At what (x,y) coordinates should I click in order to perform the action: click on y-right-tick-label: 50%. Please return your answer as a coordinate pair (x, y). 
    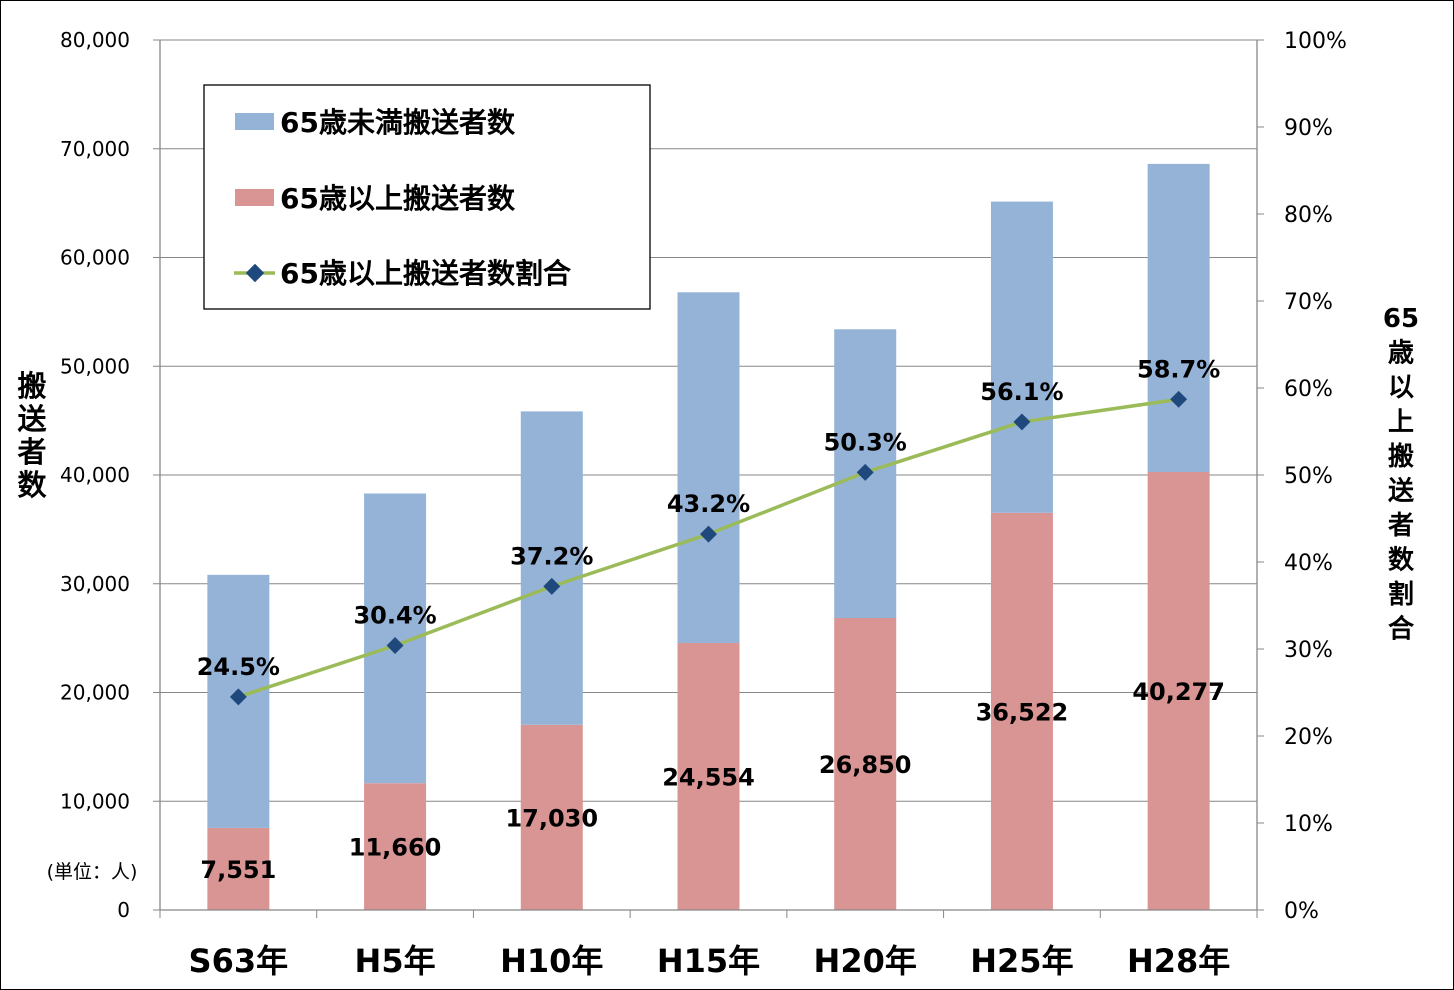
    Looking at the image, I should click on (1308, 476).